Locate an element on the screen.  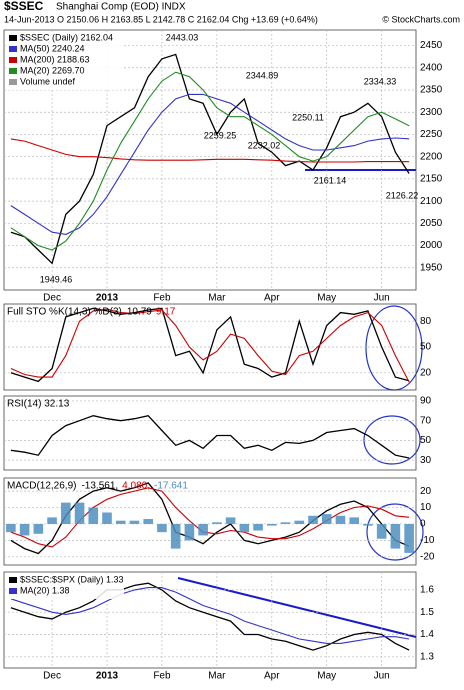
y-tick-label: 90 is located at coordinates (426, 401).